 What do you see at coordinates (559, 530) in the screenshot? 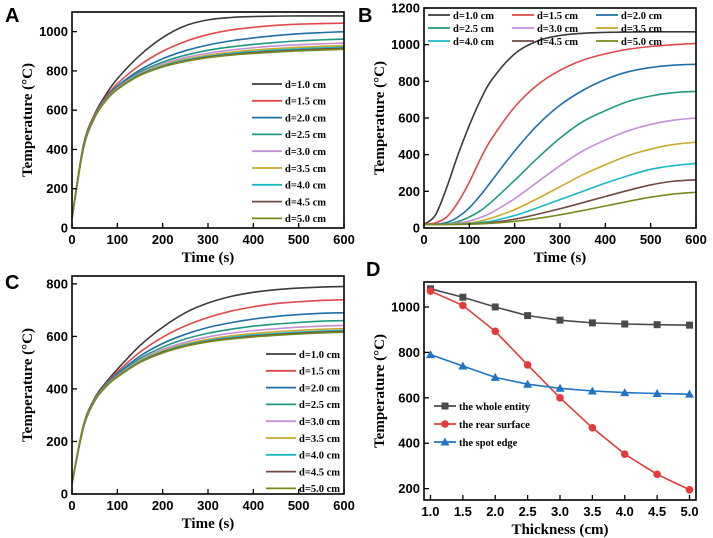
I see `x-axis-title: Thickness (cm)` at bounding box center [559, 530].